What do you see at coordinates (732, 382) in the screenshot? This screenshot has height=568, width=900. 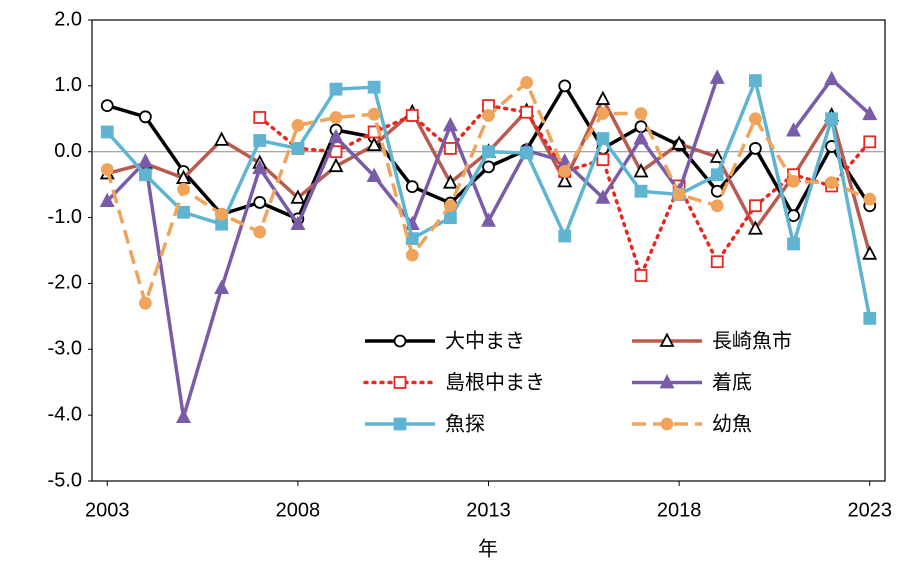 I see `legend-label: 着底` at bounding box center [732, 382].